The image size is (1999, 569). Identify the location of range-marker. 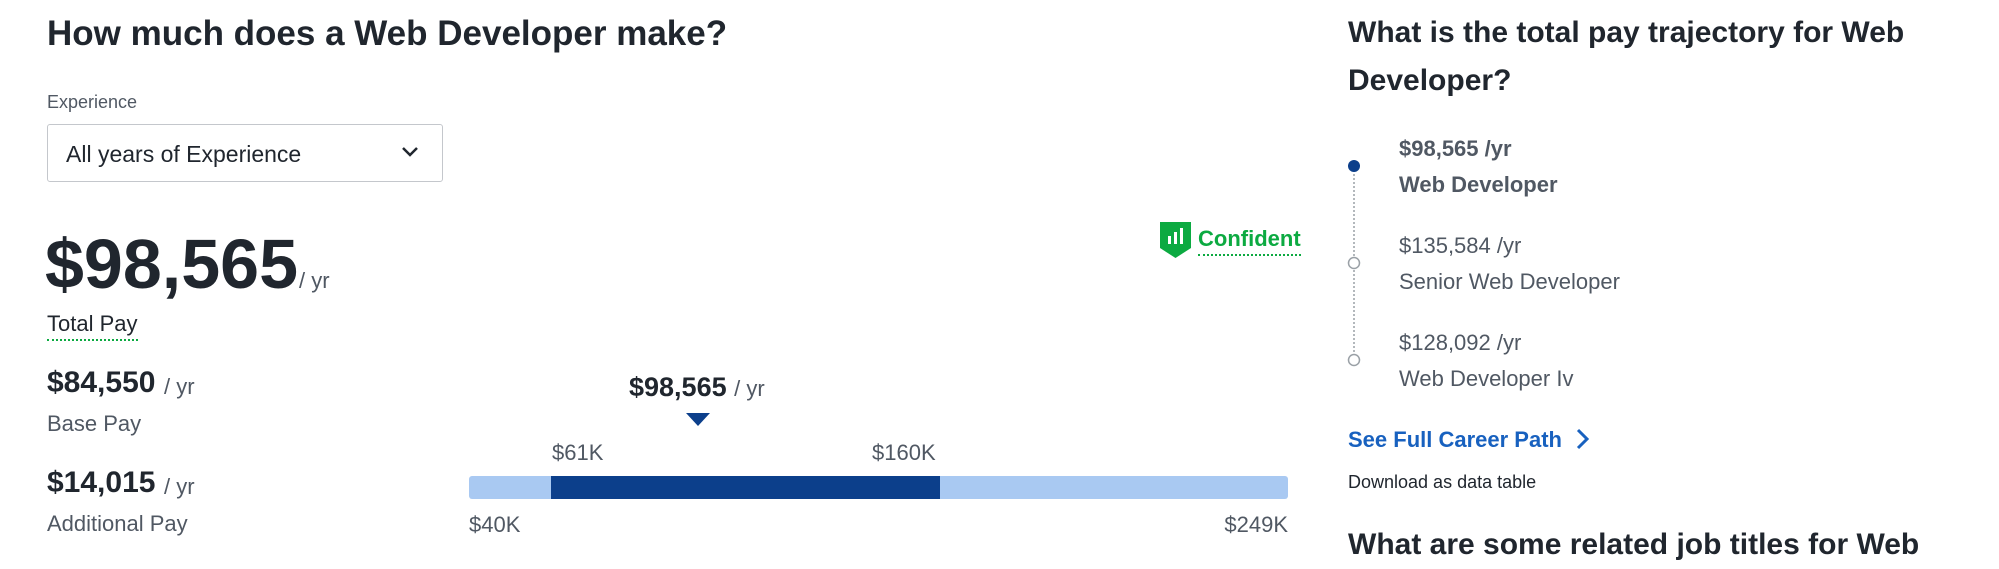
(698, 419).